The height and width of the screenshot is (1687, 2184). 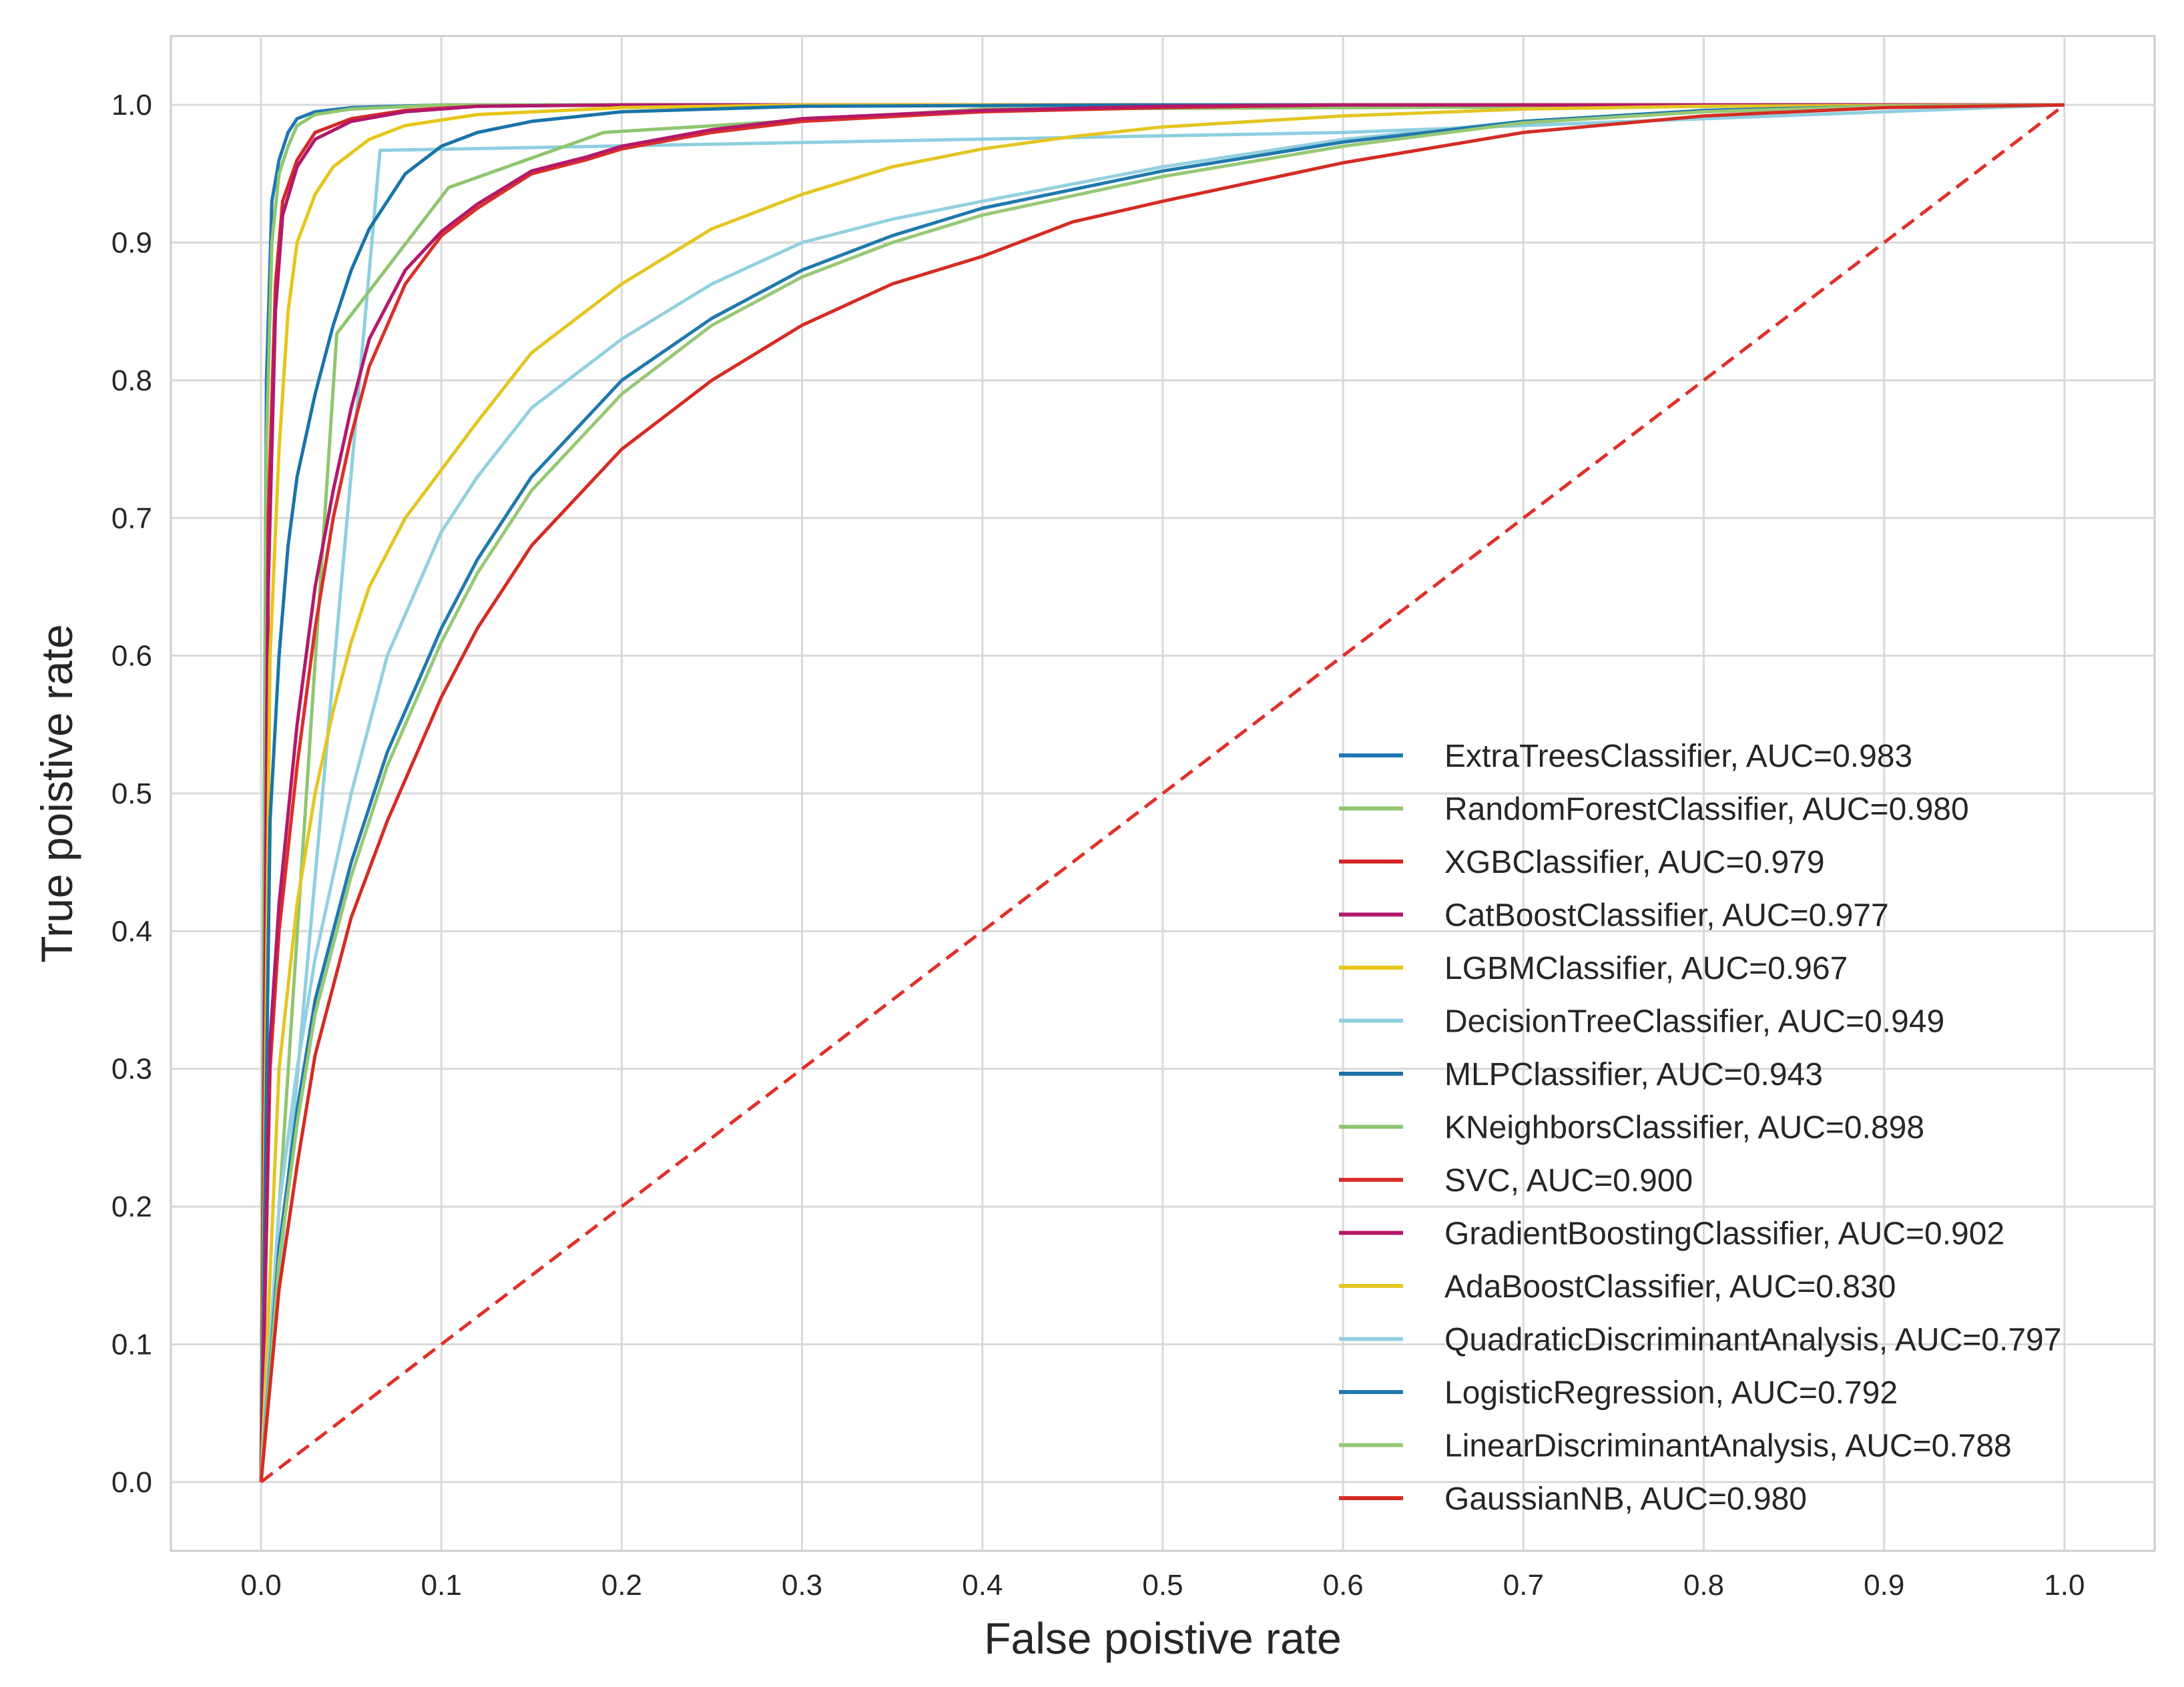 I want to click on legend-entry: ExtraTreesClassifier, AUC=0.983, so click(x=1678, y=756).